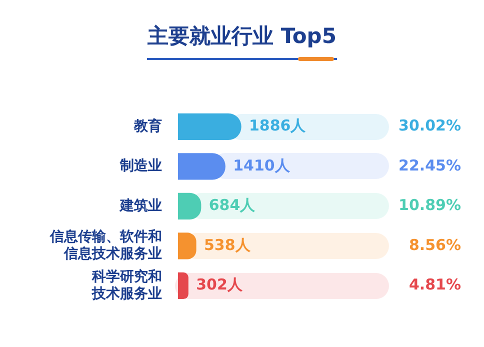  What do you see at coordinates (220, 285) in the screenshot?
I see `data-label: 302人` at bounding box center [220, 285].